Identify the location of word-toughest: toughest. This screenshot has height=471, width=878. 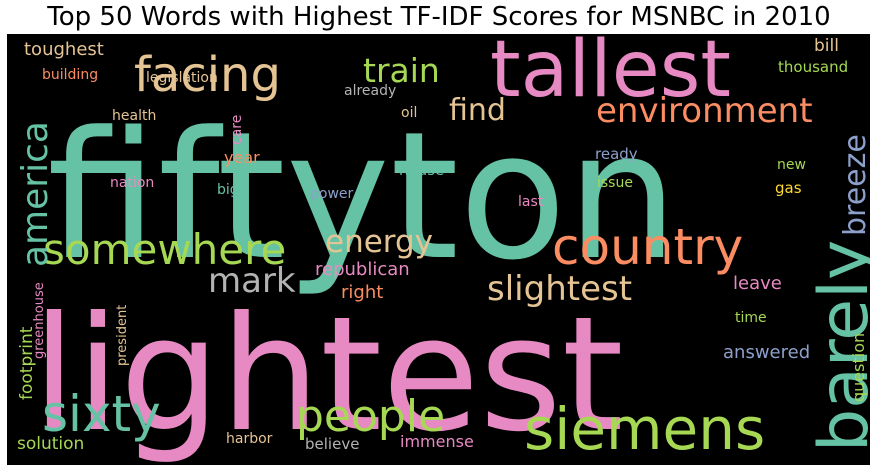
(64, 49).